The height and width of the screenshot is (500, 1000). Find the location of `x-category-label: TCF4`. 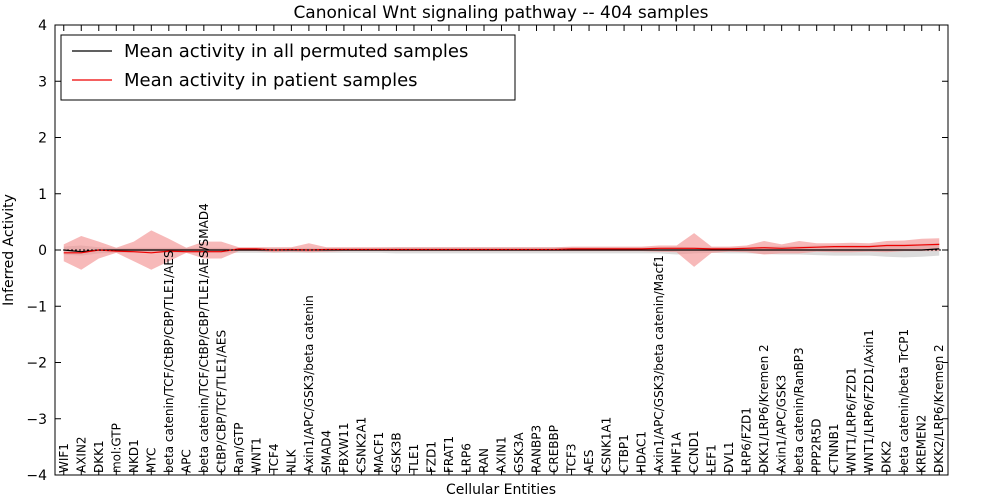

x-category-label: TCF4 is located at coordinates (274, 458).